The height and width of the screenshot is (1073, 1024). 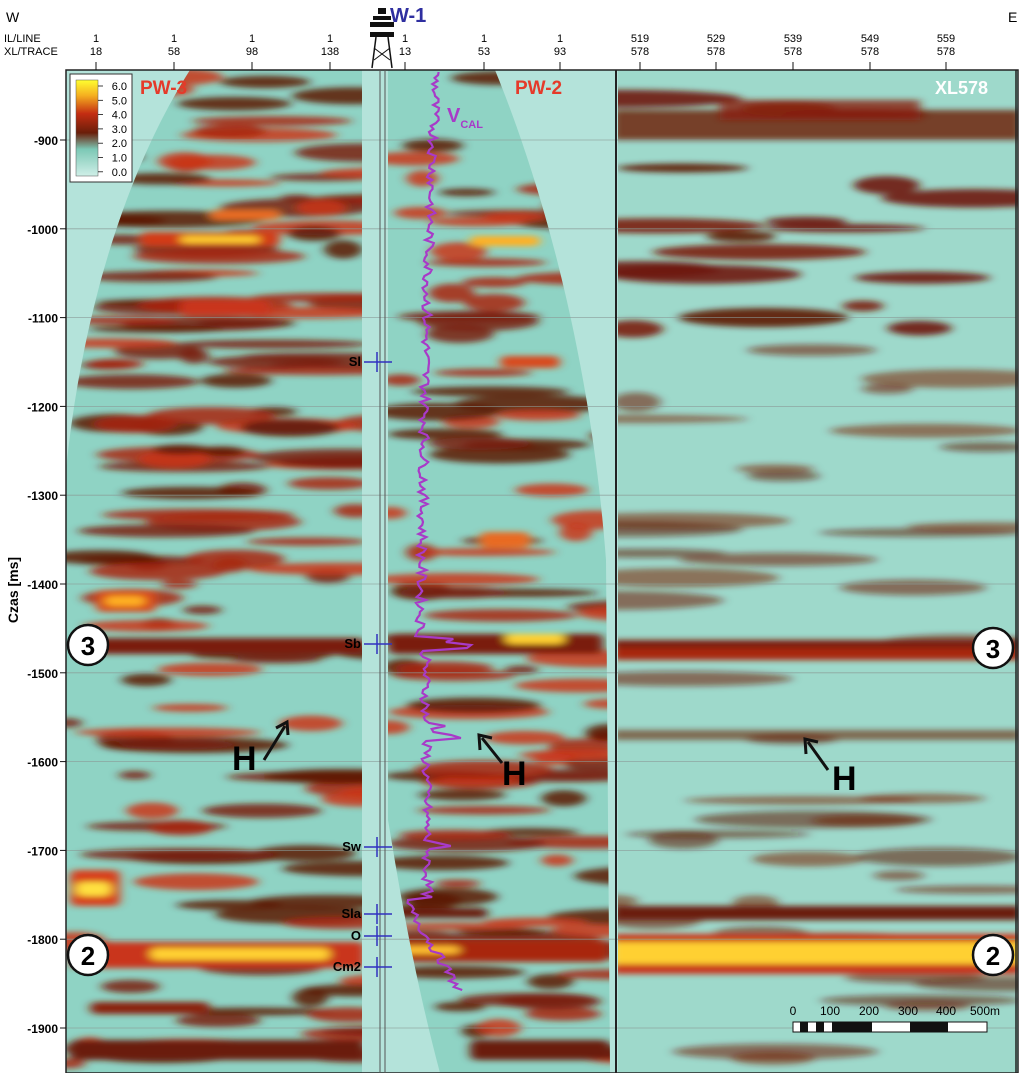 What do you see at coordinates (119, 173) in the screenshot?
I see `colorbar-label: 0.0` at bounding box center [119, 173].